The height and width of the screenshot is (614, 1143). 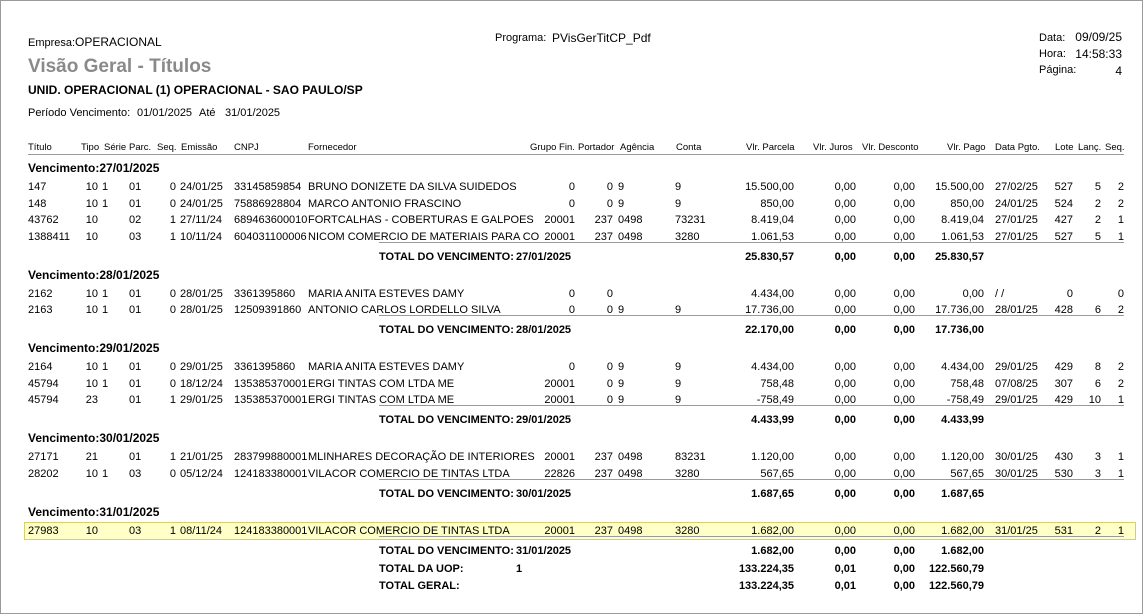 I want to click on cell: 135385370001, so click(x=271, y=400).